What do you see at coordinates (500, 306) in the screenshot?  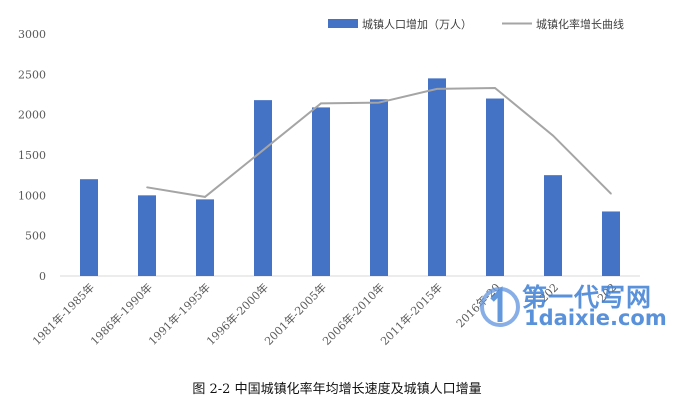 I see `watermark-logo-icon` at bounding box center [500, 306].